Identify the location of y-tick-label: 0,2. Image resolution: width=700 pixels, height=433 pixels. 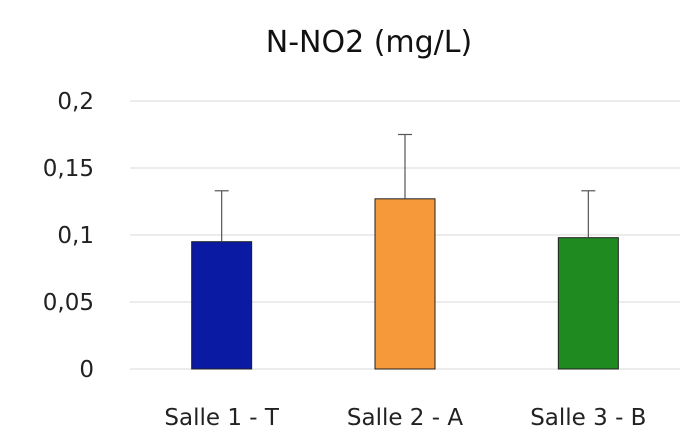
(75, 102).